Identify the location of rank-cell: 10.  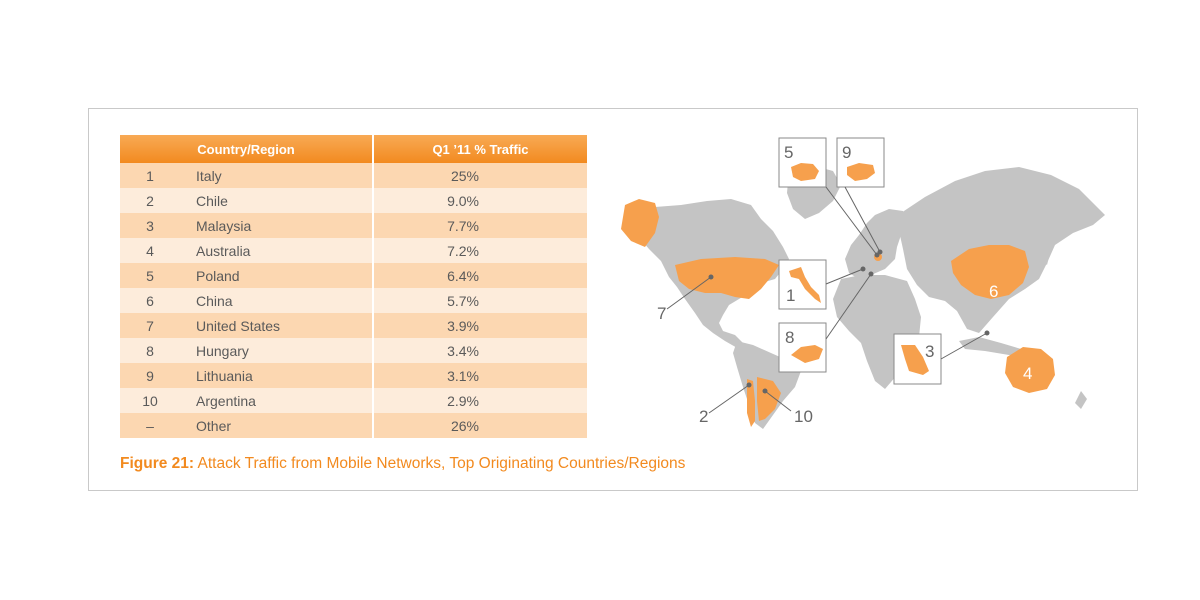
(150, 400).